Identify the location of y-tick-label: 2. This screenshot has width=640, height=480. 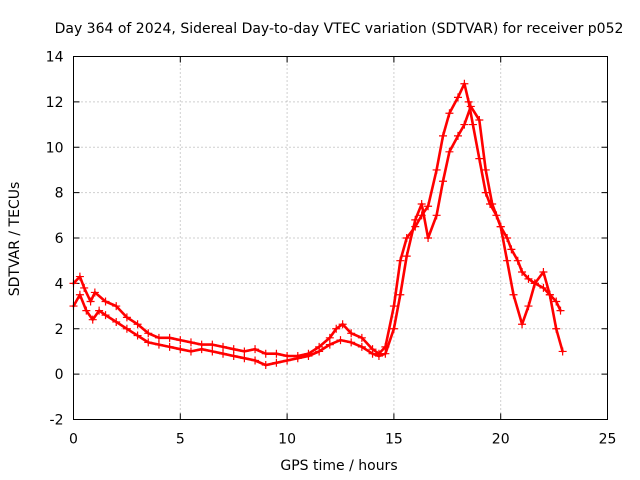
(59, 330).